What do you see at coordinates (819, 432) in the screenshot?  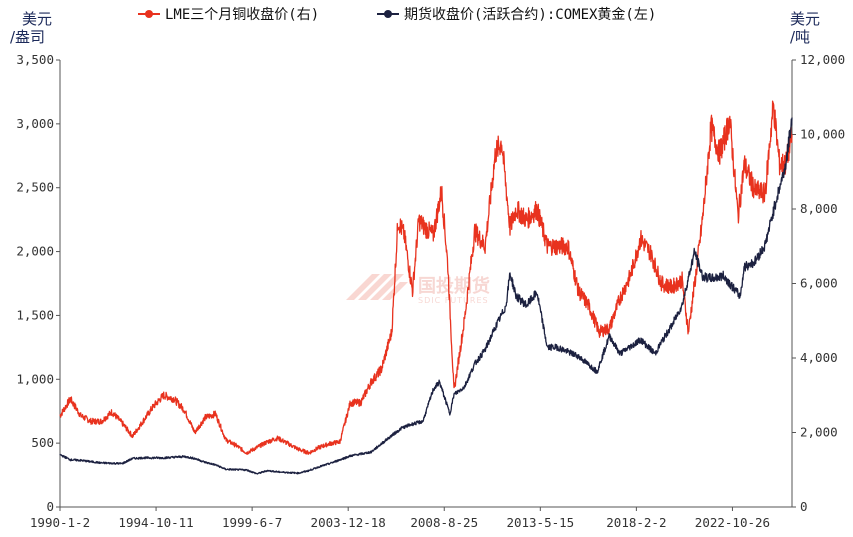 I see `right-tick-label: 2,000` at bounding box center [819, 432].